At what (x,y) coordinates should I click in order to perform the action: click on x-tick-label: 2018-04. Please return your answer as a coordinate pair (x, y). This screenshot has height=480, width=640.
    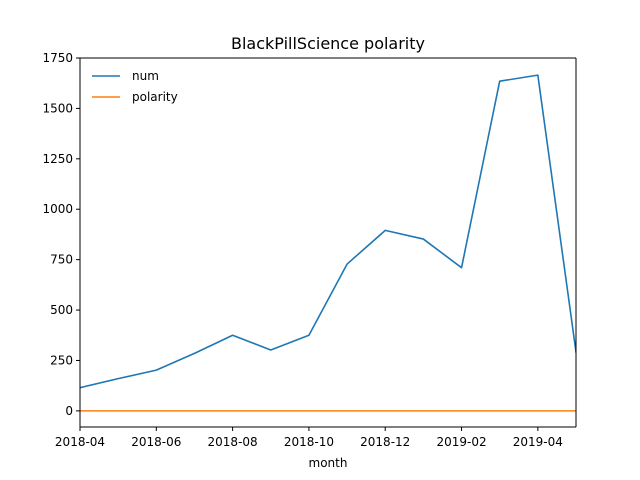
    Looking at the image, I should click on (80, 442).